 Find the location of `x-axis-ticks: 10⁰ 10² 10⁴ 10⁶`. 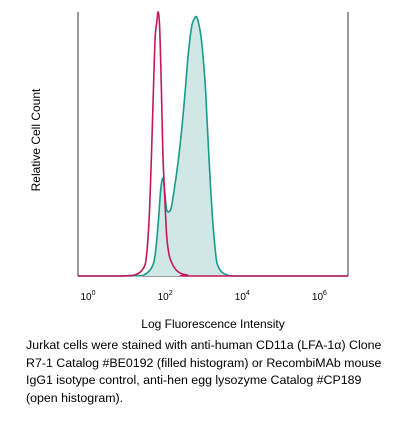

x-axis-ticks: 10⁰ 10² 10⁴ 10⁶ is located at coordinates (203, 296).